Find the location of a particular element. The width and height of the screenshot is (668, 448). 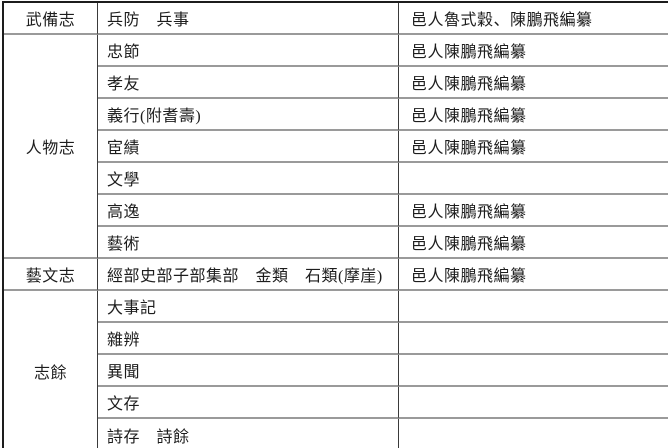

subsection-cell: 文存 is located at coordinates (248, 403).